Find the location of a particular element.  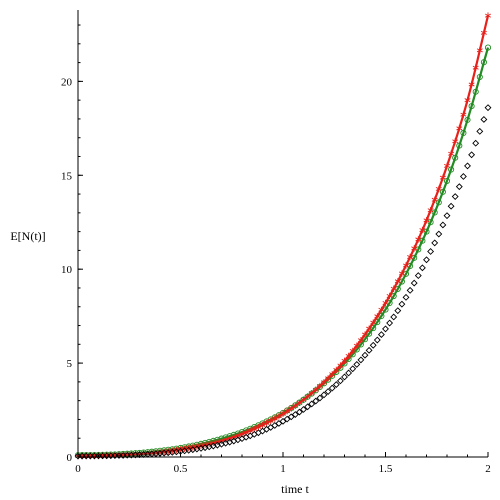

x-tick-label: 0 is located at coordinates (78, 469).